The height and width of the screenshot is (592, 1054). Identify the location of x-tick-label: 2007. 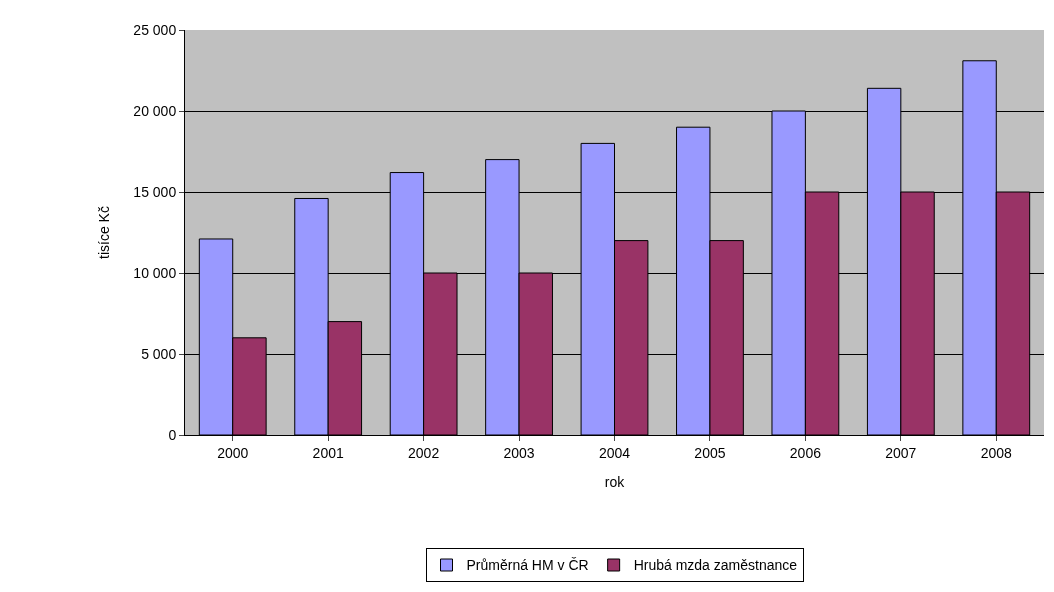
(901, 452).